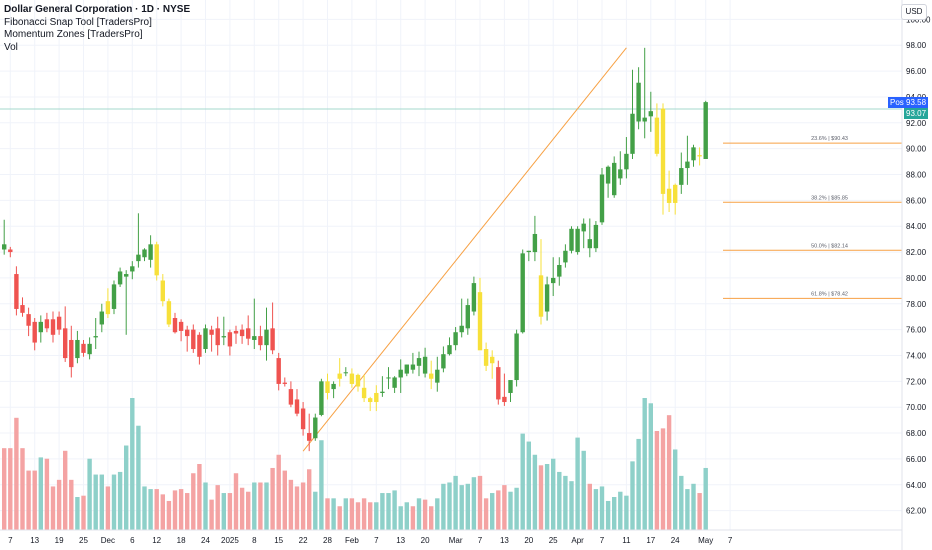  I want to click on fib-level-label: 50.0% | $82.14, so click(829, 246).